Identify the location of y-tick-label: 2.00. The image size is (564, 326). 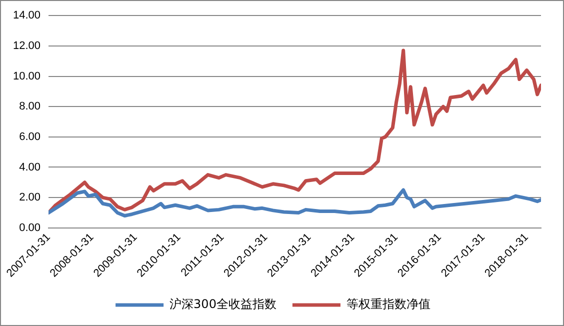
(30, 198).